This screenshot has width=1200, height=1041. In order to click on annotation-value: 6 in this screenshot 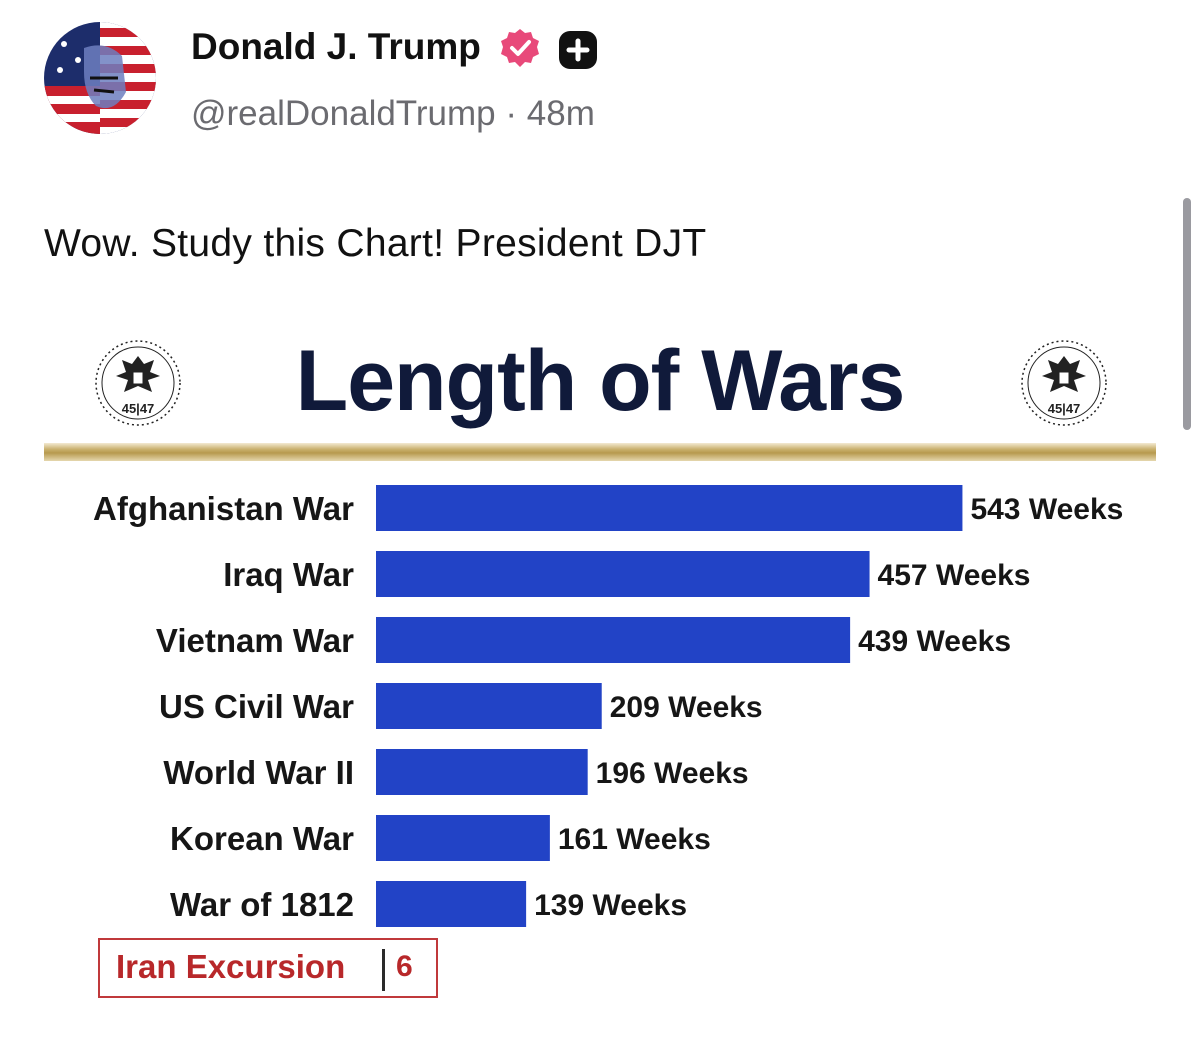, I will do `click(404, 966)`.